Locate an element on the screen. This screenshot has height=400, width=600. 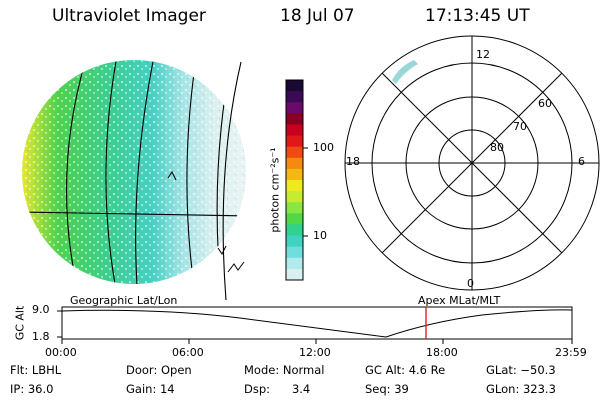
coastline-marks is located at coordinates (236, 267).